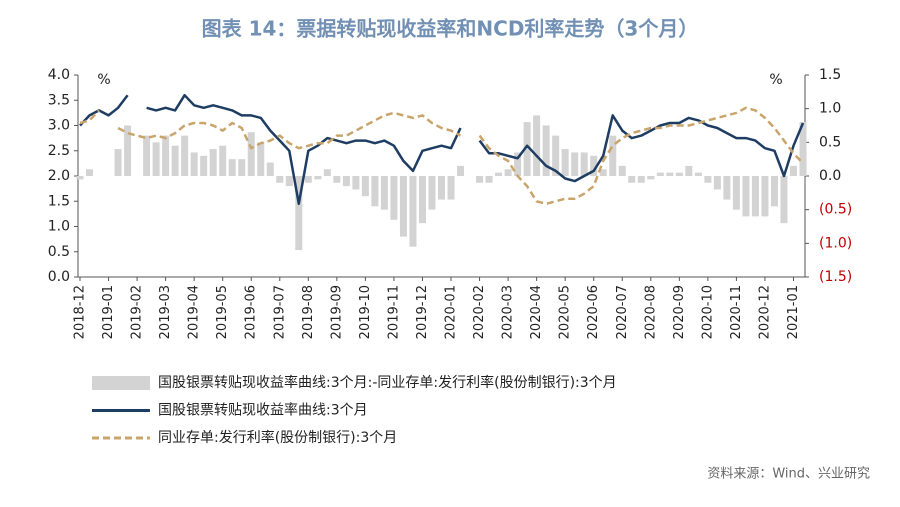 The width and height of the screenshot is (900, 507). What do you see at coordinates (387, 382) in the screenshot?
I see `legend-label: 国股银票转贴现收益率曲线:3个月:-同业存单:发行利率(股份制银行):3个月` at bounding box center [387, 382].